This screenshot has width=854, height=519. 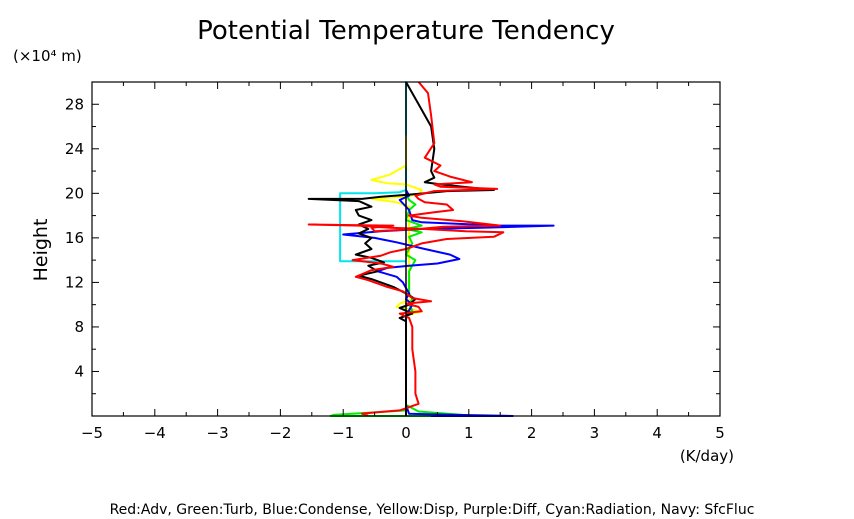 What do you see at coordinates (406, 433) in the screenshot?
I see `x-tick-label: 0` at bounding box center [406, 433].